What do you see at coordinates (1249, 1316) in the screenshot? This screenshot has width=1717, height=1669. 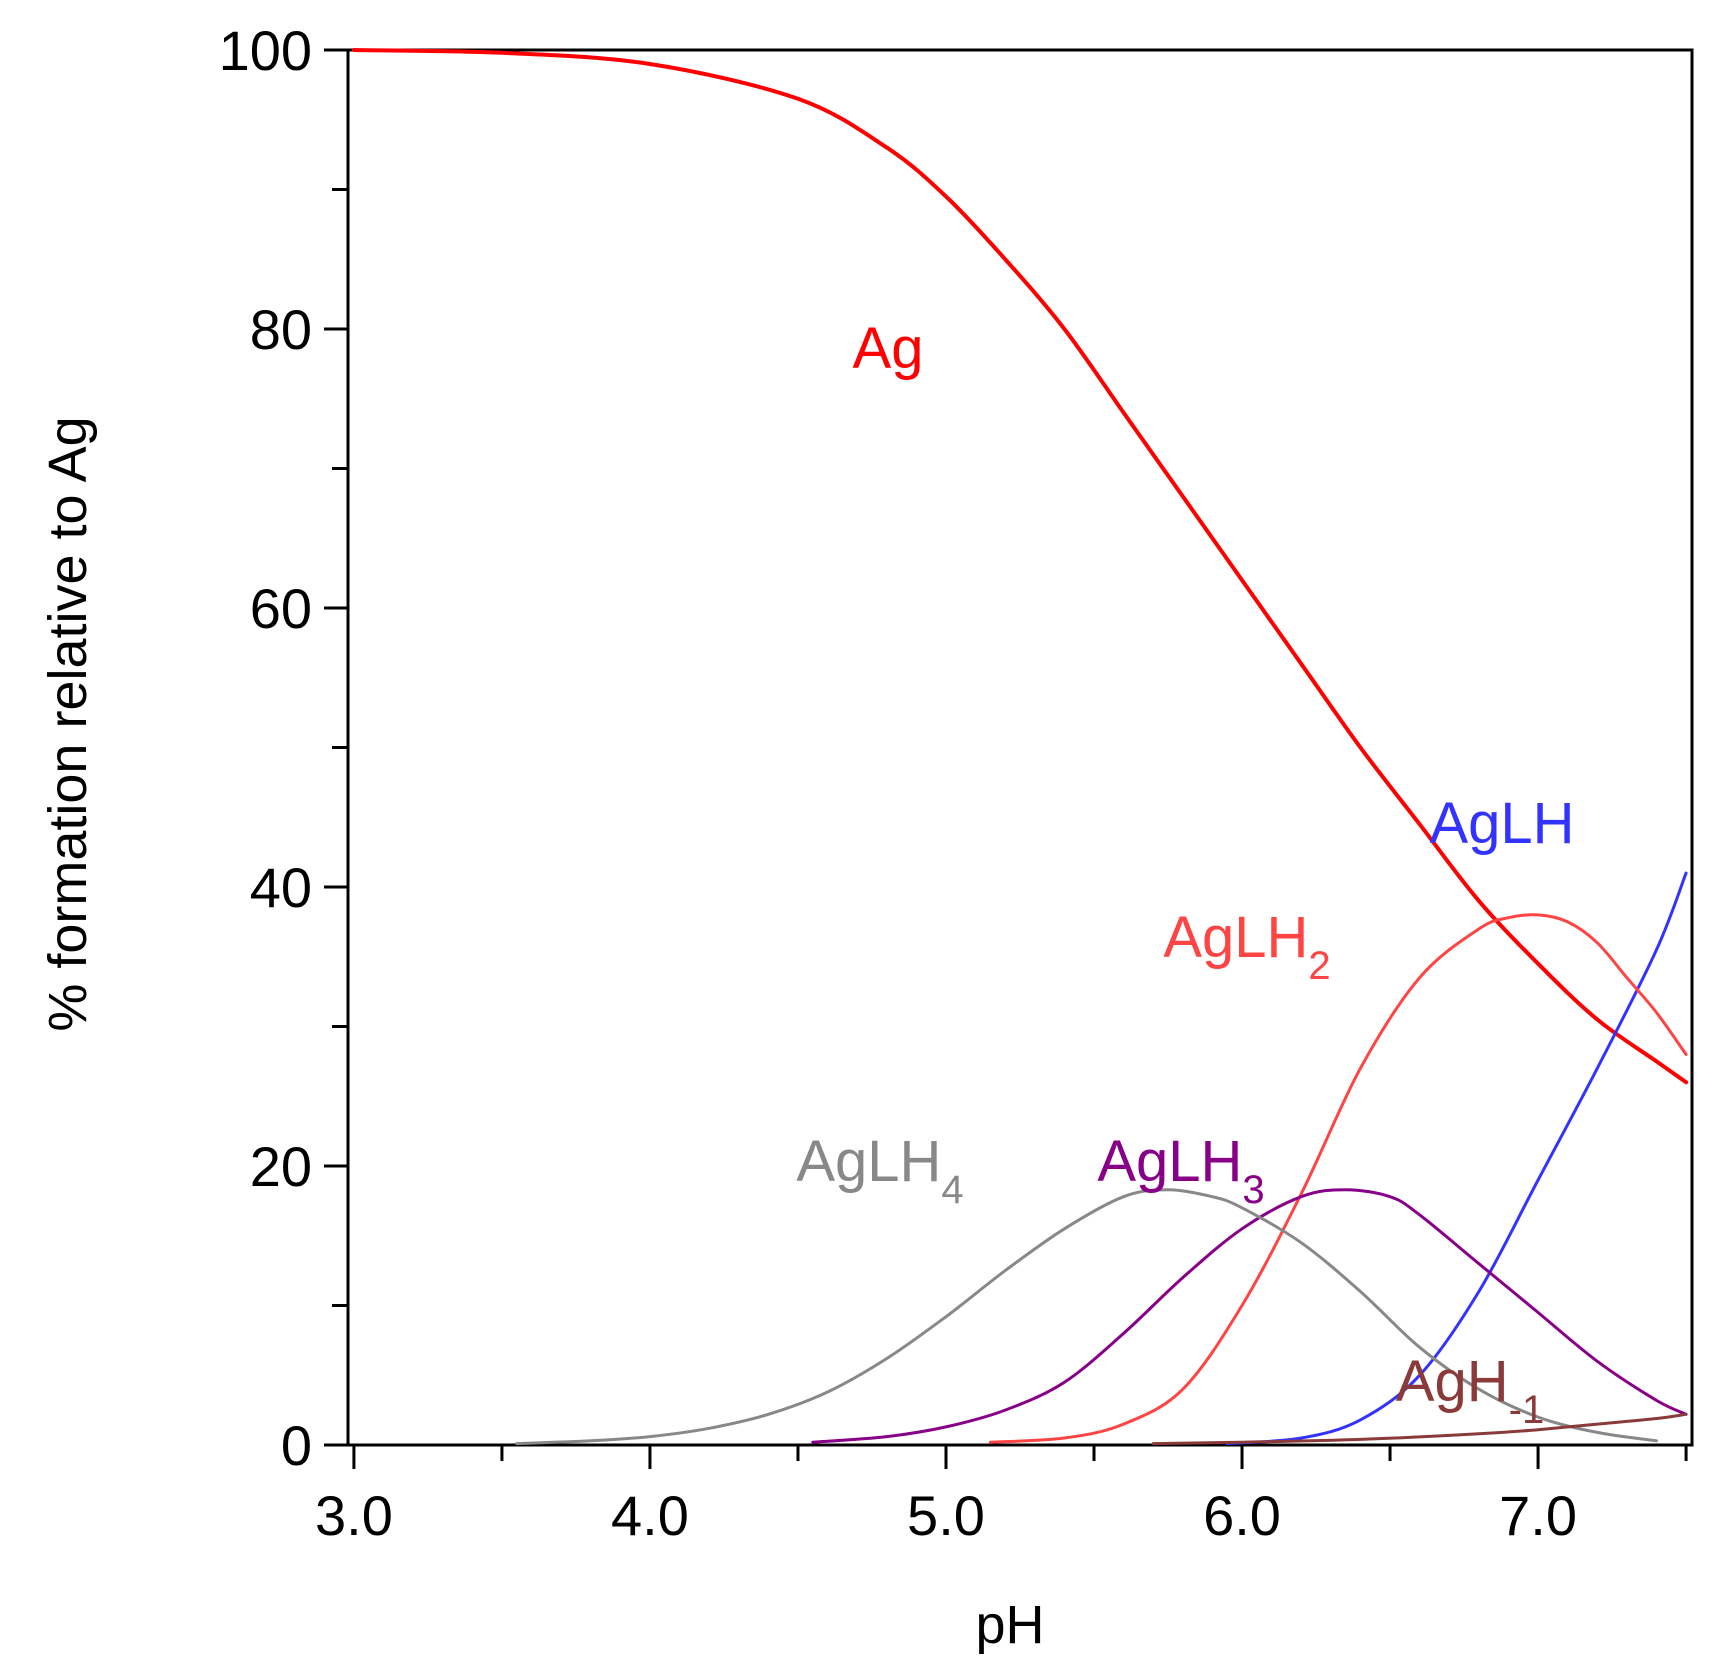 I see `series-line-aglh3` at bounding box center [1249, 1316].